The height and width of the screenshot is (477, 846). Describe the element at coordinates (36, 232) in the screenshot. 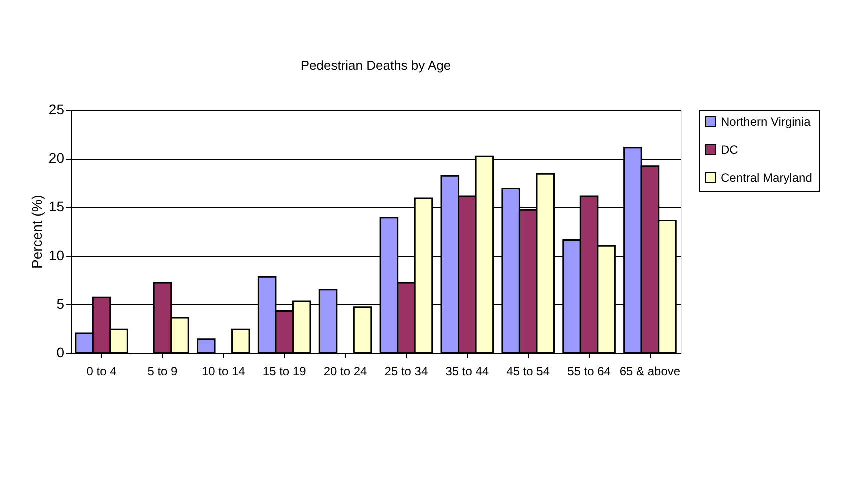

I see `y-axis-title: Percent (%)` at that location.